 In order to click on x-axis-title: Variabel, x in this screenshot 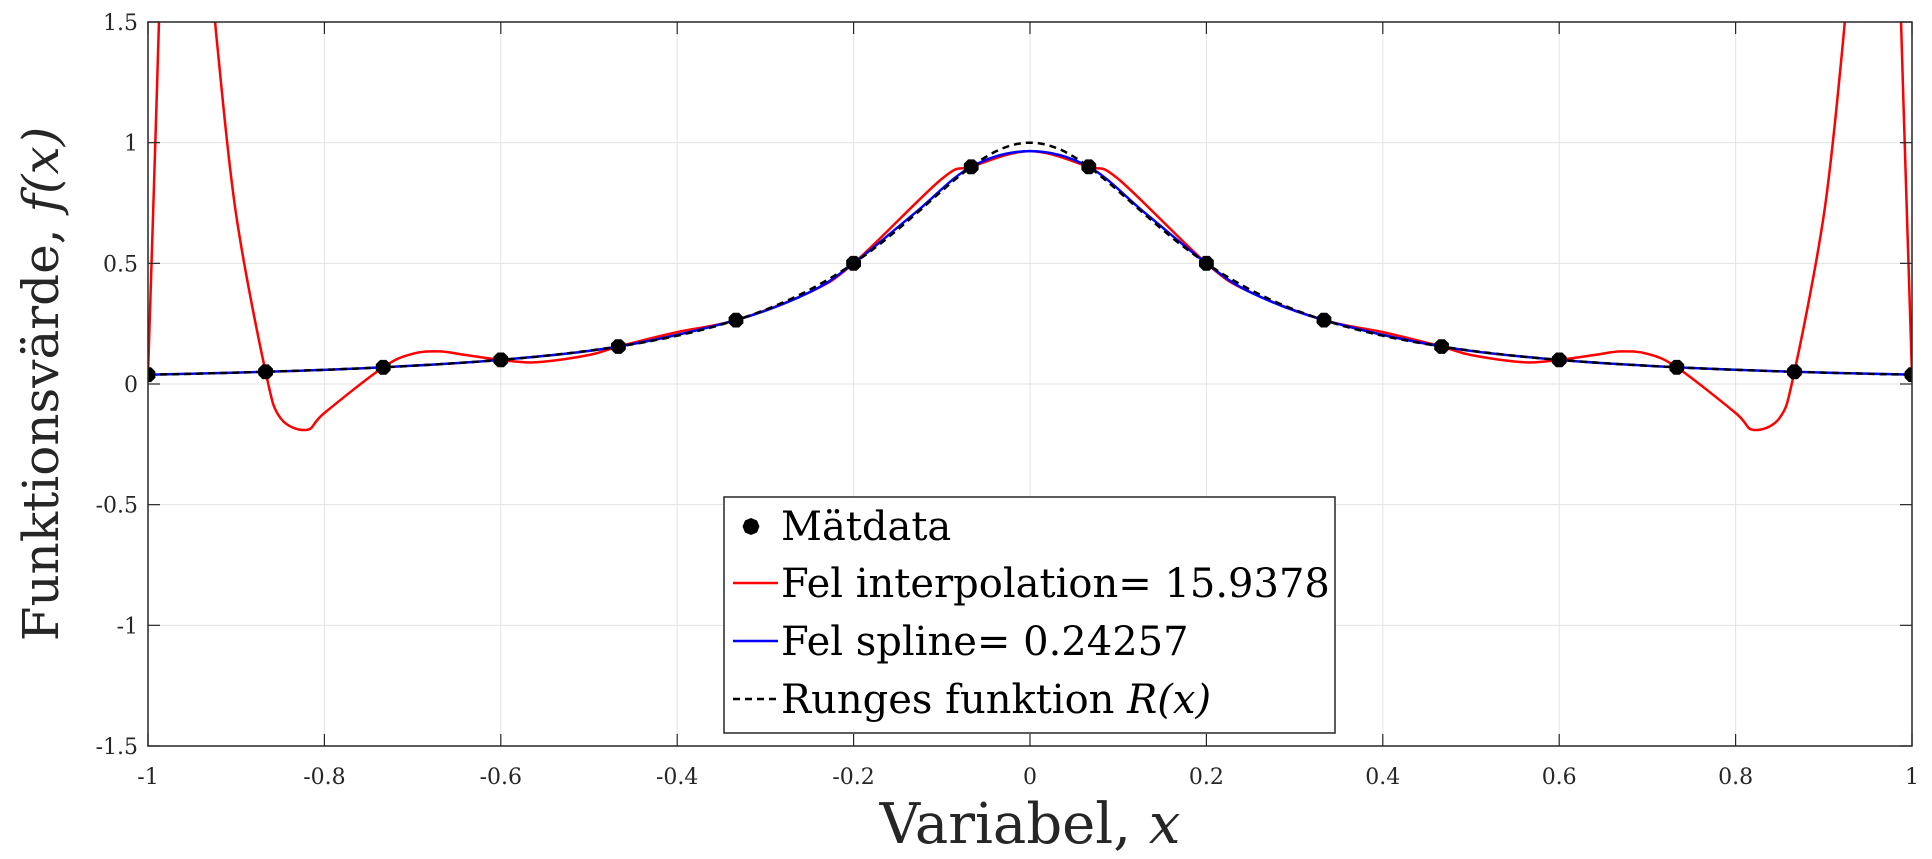, I will do `click(1030, 824)`.